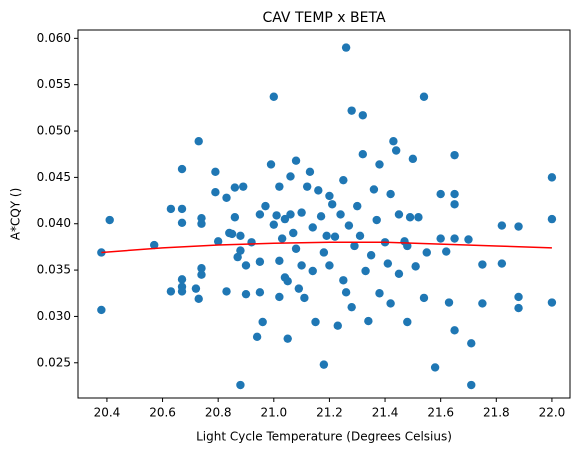 This screenshot has width=585, height=453. I want to click on x-tick-label: 20.8, so click(218, 413).